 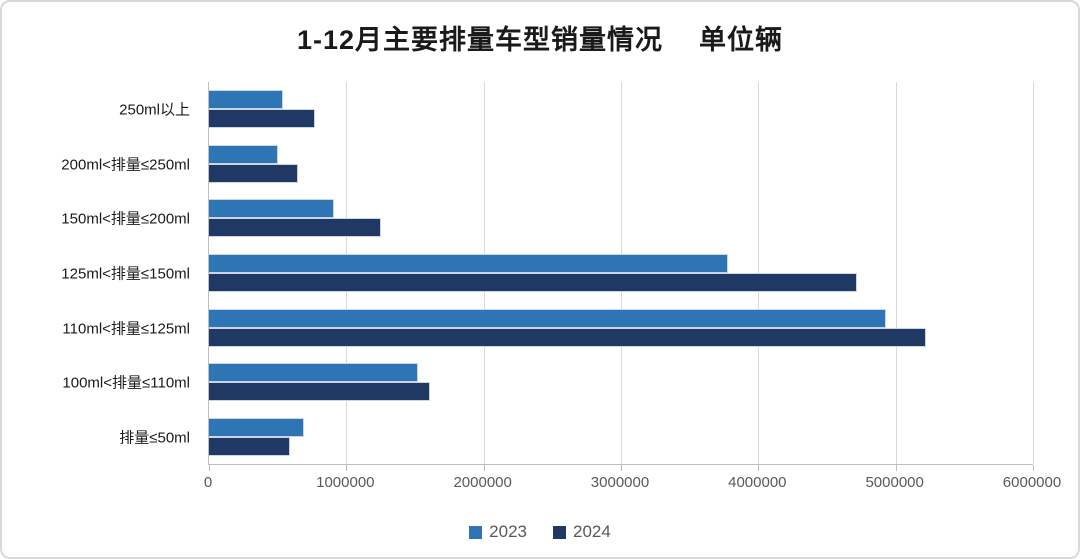 What do you see at coordinates (1032, 482) in the screenshot?
I see `x-axis-tick-label: 6000000` at bounding box center [1032, 482].